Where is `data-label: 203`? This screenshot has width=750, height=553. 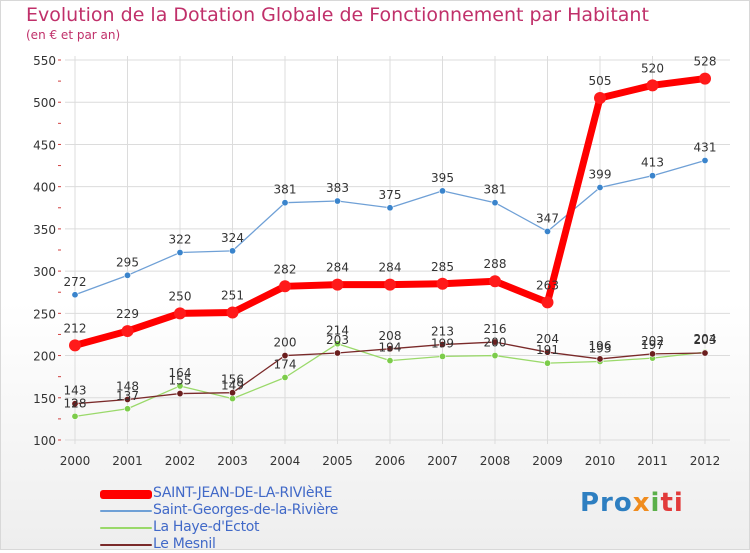
data-label: 203 is located at coordinates (705, 340).